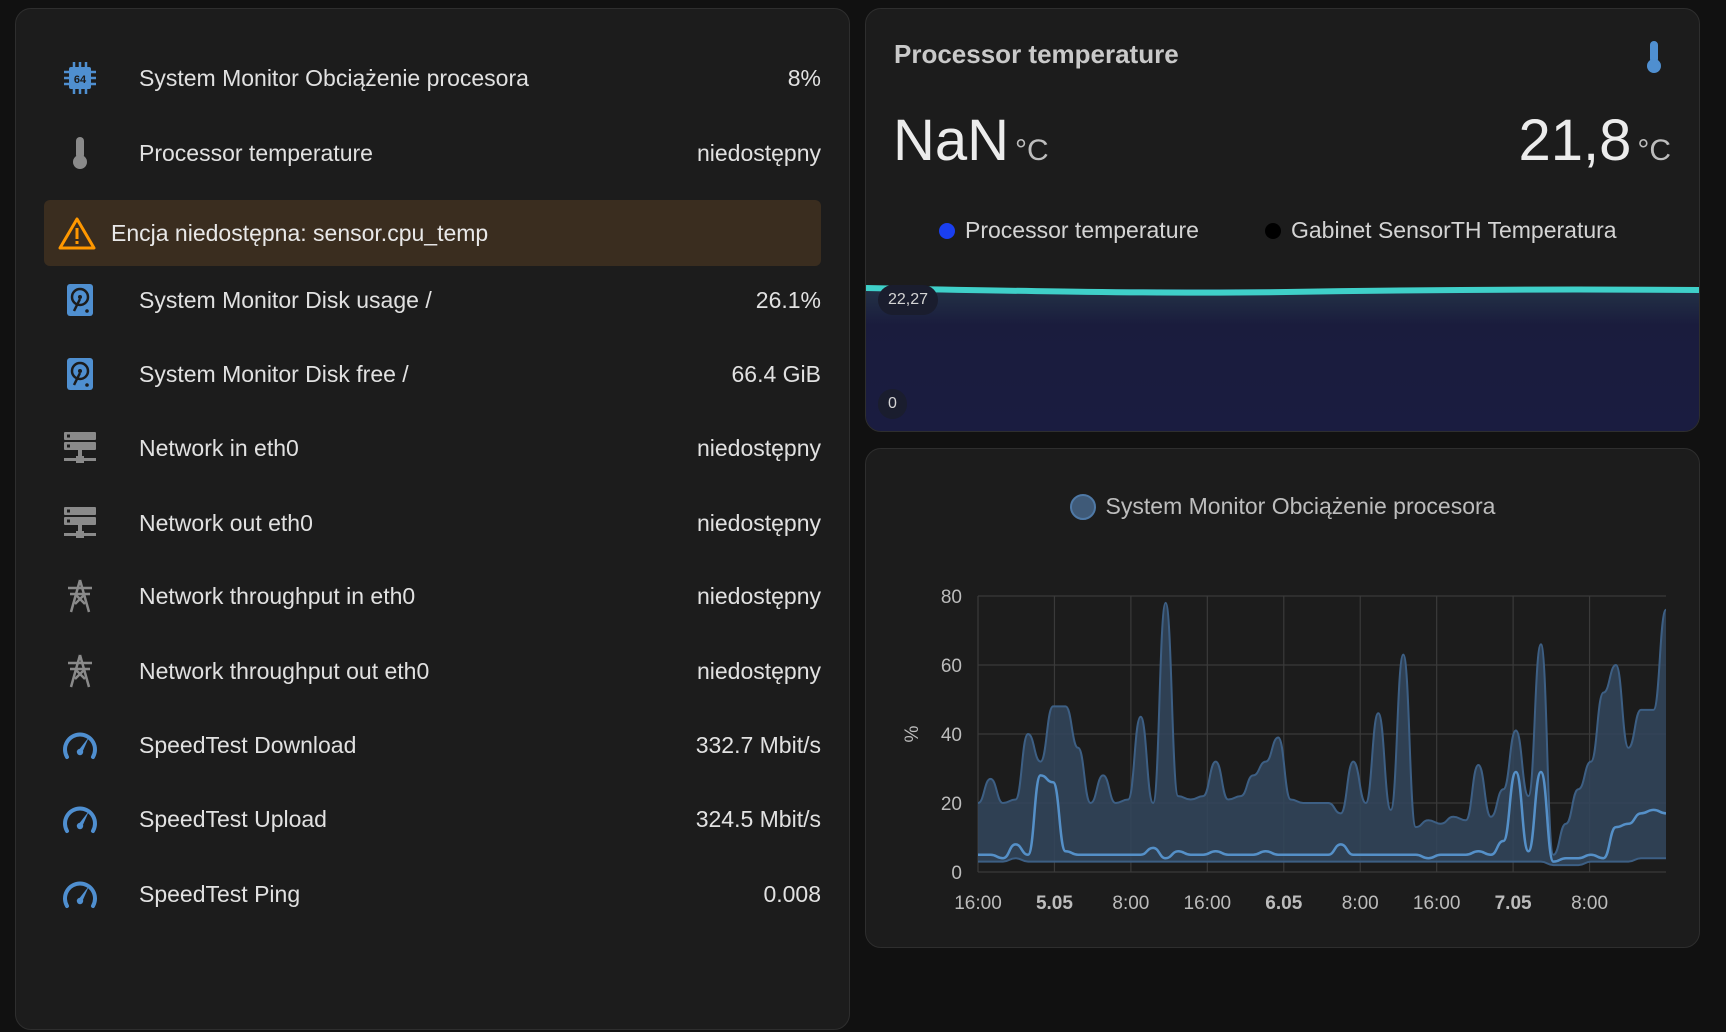 The width and height of the screenshot is (1726, 1032). Describe the element at coordinates (1322, 728) in the screenshot. I see `cpu-max-line` at that location.